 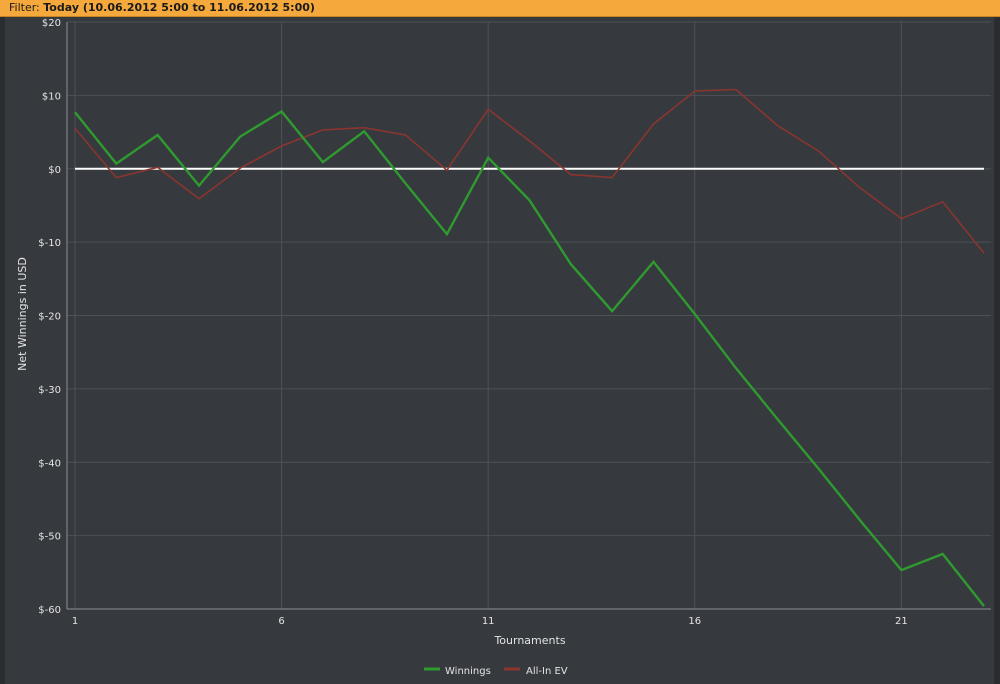 I want to click on x-tick-label: 16, so click(x=694, y=621).